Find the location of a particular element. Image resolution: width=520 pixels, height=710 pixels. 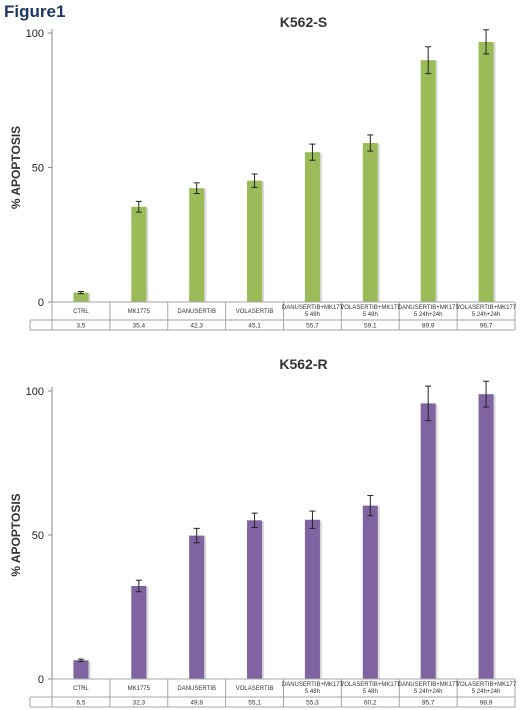

figure-label: Figure1 is located at coordinates (35, 11).